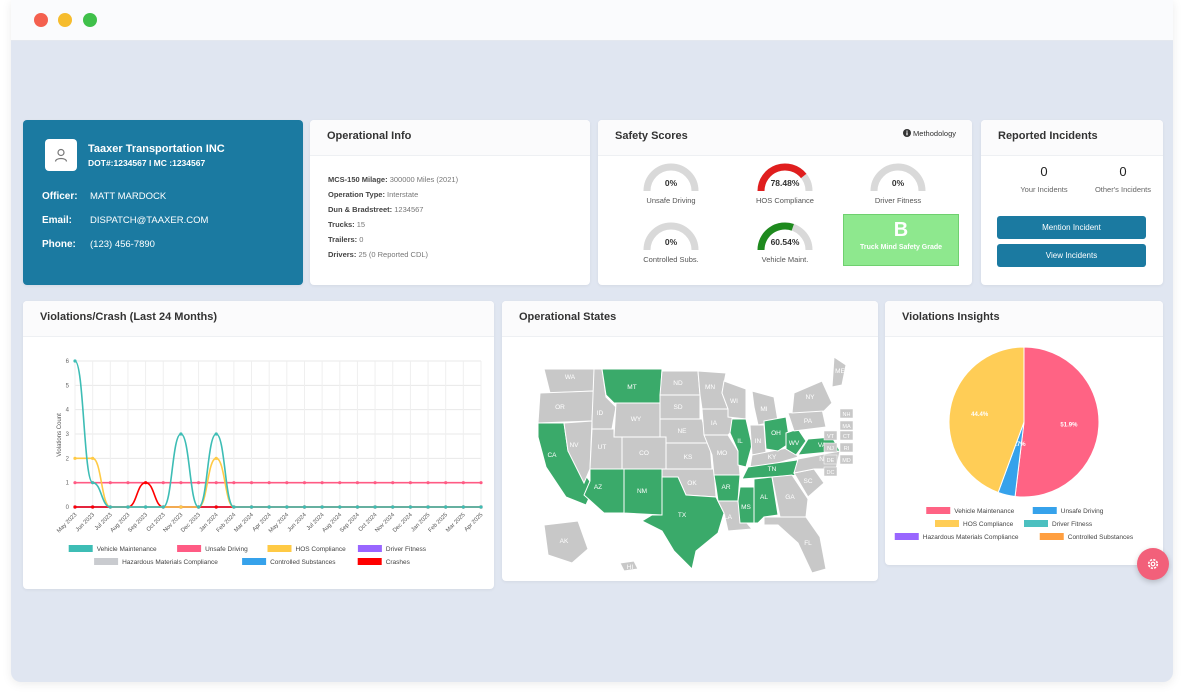 The height and width of the screenshot is (700, 1185). What do you see at coordinates (714, 423) in the screenshot?
I see `state-label: IA` at bounding box center [714, 423].